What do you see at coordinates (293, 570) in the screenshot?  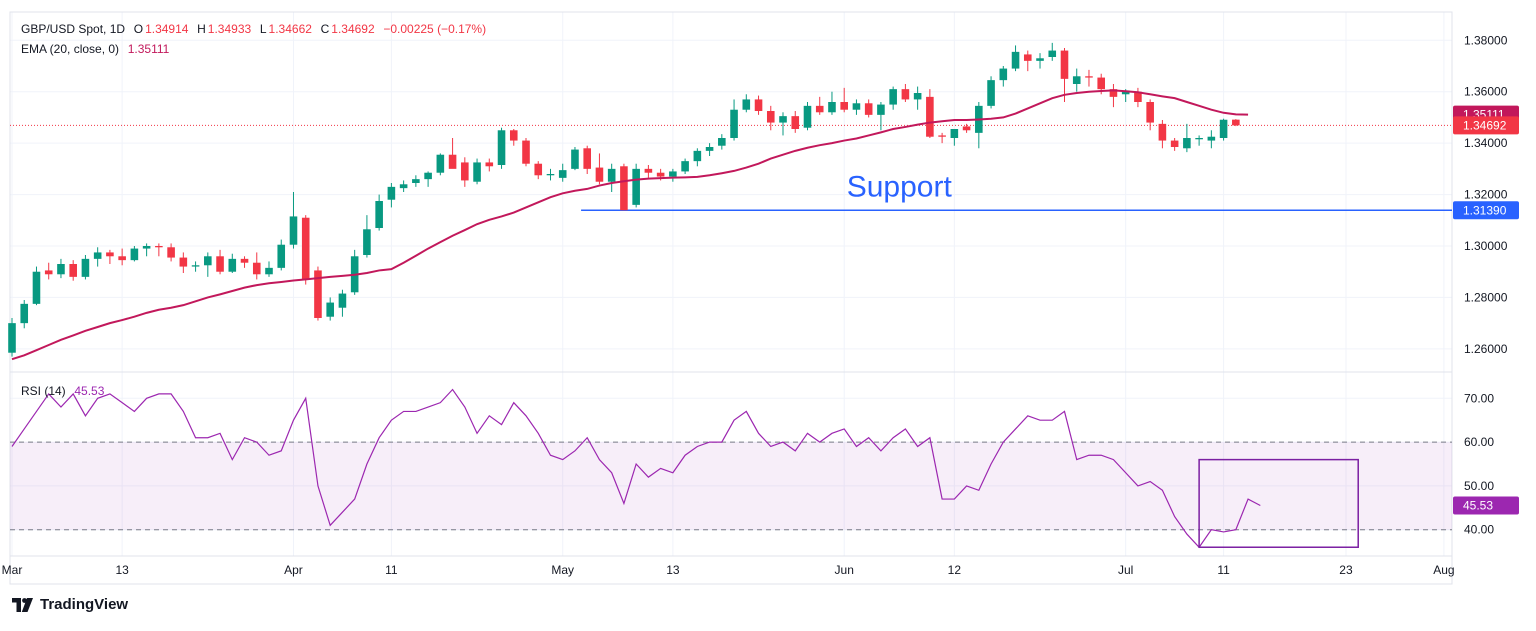 I see `time-tick-label: Apr` at bounding box center [293, 570].